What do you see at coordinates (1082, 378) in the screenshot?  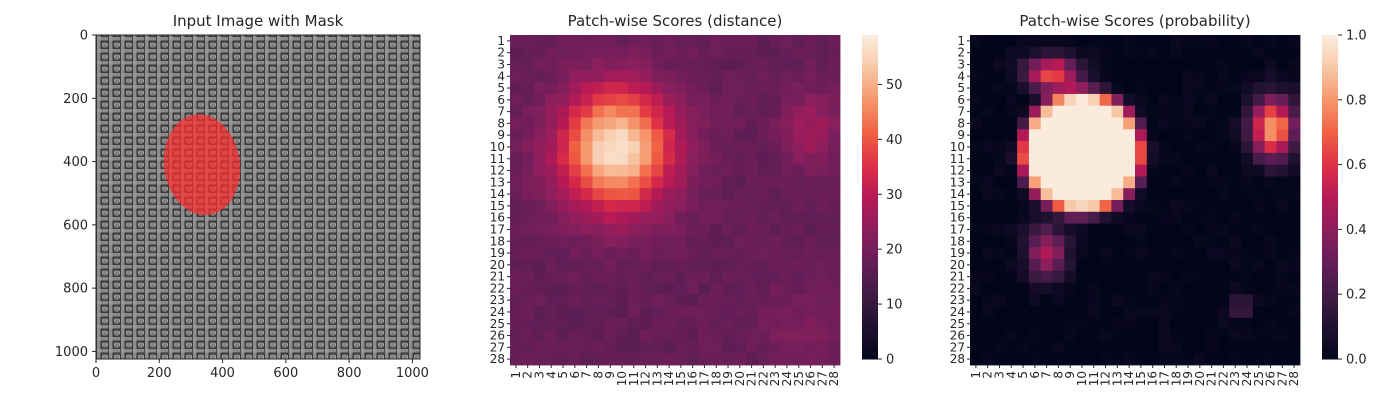 I see `probability-x-tick-label: 10` at bounding box center [1082, 378].